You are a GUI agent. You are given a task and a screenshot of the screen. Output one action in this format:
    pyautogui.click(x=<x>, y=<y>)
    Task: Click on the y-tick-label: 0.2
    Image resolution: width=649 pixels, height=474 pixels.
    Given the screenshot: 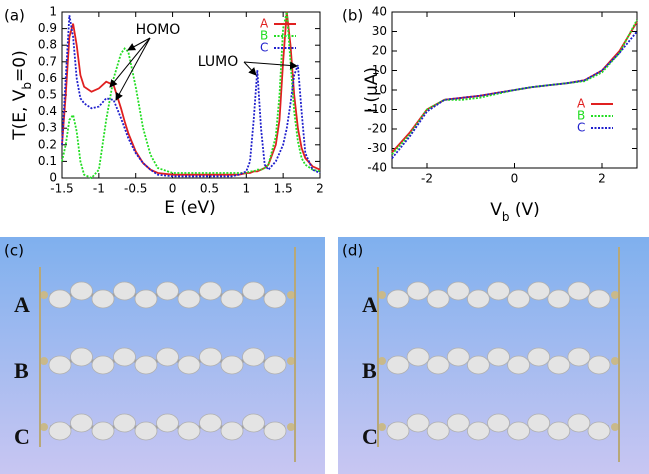 What is the action you would take?
    pyautogui.click(x=47, y=144)
    